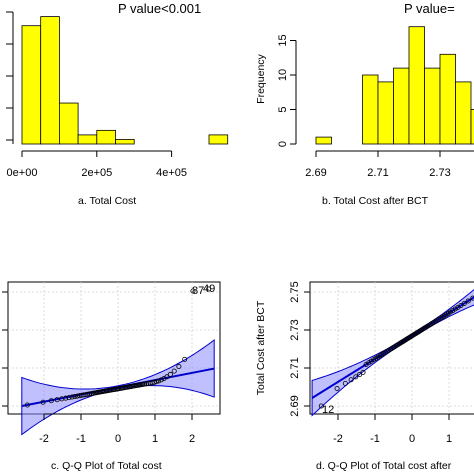 The width and height of the screenshot is (474, 474). I want to click on panel-d-caption: d. Q-Q Plot of Total cost after, so click(384, 466).